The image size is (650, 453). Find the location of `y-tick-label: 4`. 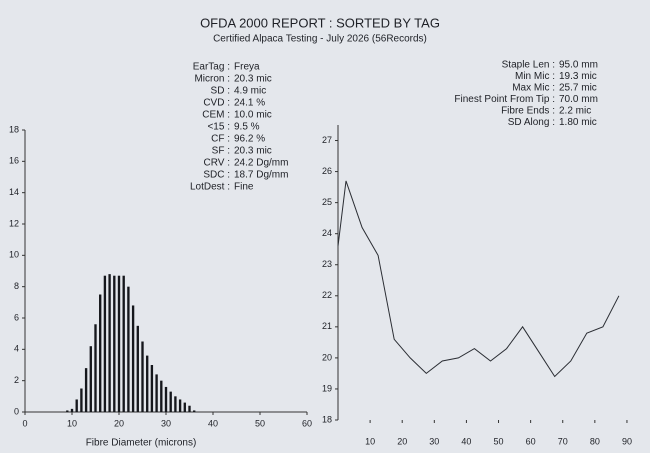

y-tick-label: 4 is located at coordinates (16, 349).